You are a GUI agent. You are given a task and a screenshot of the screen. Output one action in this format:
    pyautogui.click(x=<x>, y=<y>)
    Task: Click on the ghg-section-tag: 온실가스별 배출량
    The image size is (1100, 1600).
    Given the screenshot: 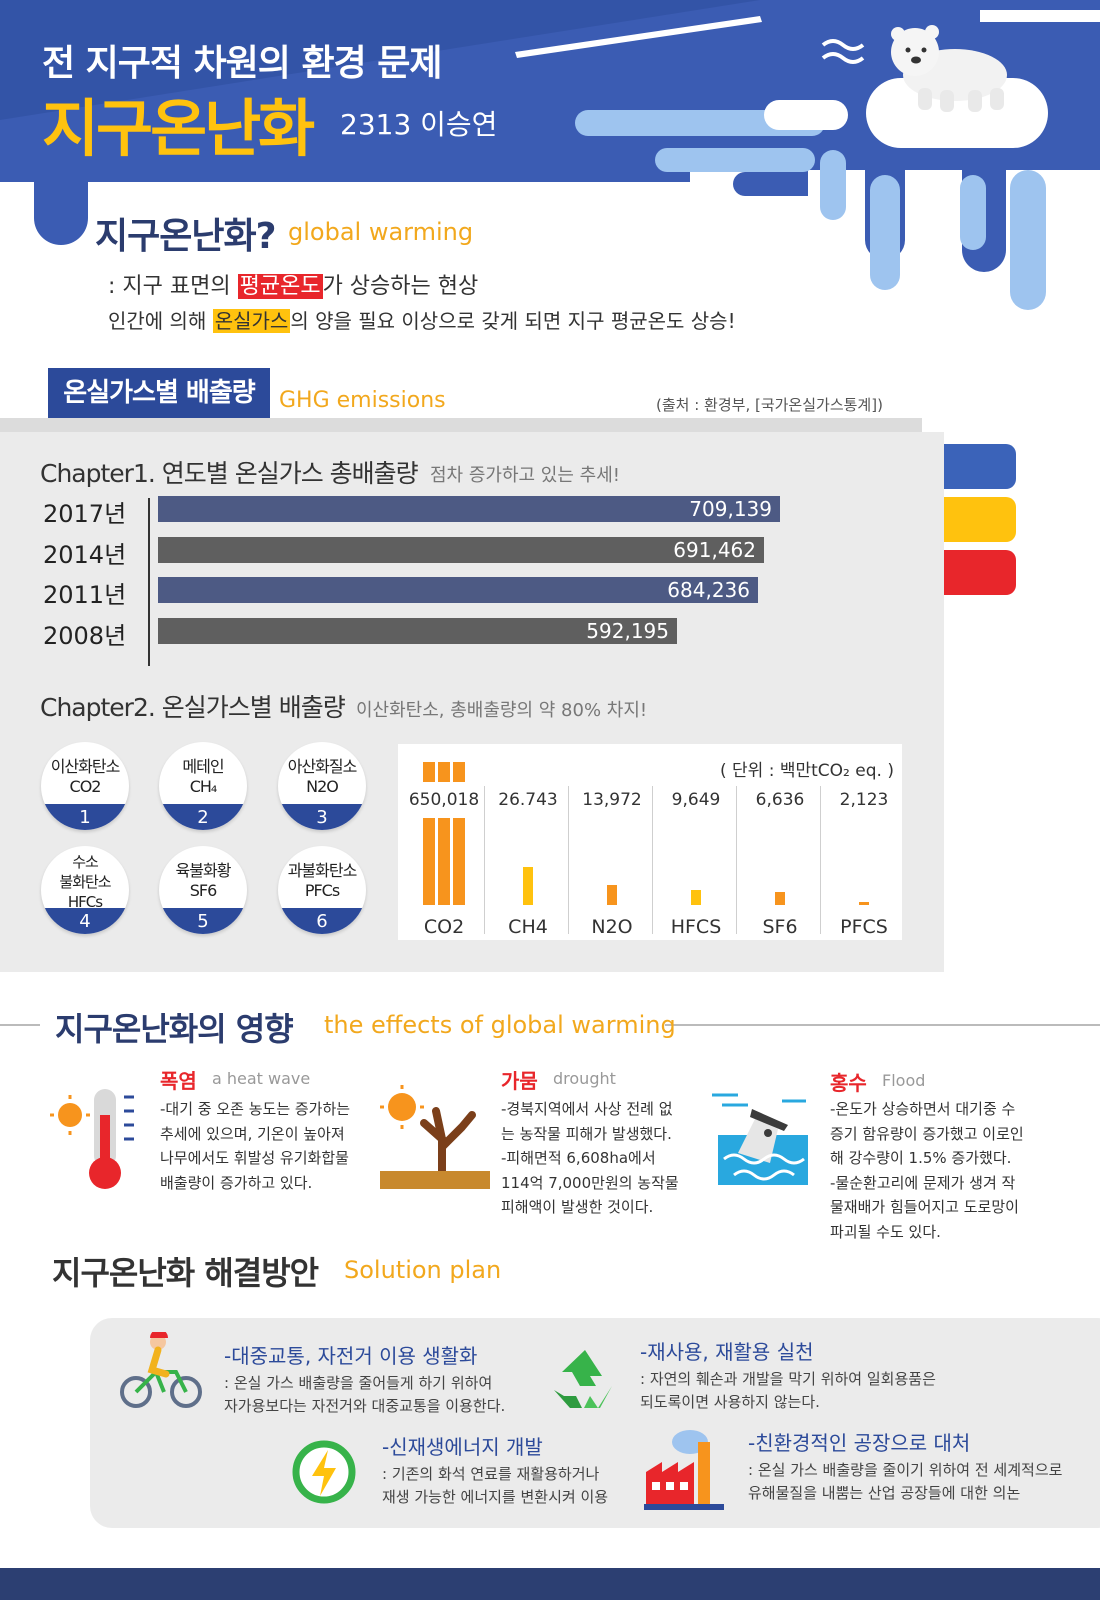 What is the action you would take?
    pyautogui.click(x=159, y=393)
    